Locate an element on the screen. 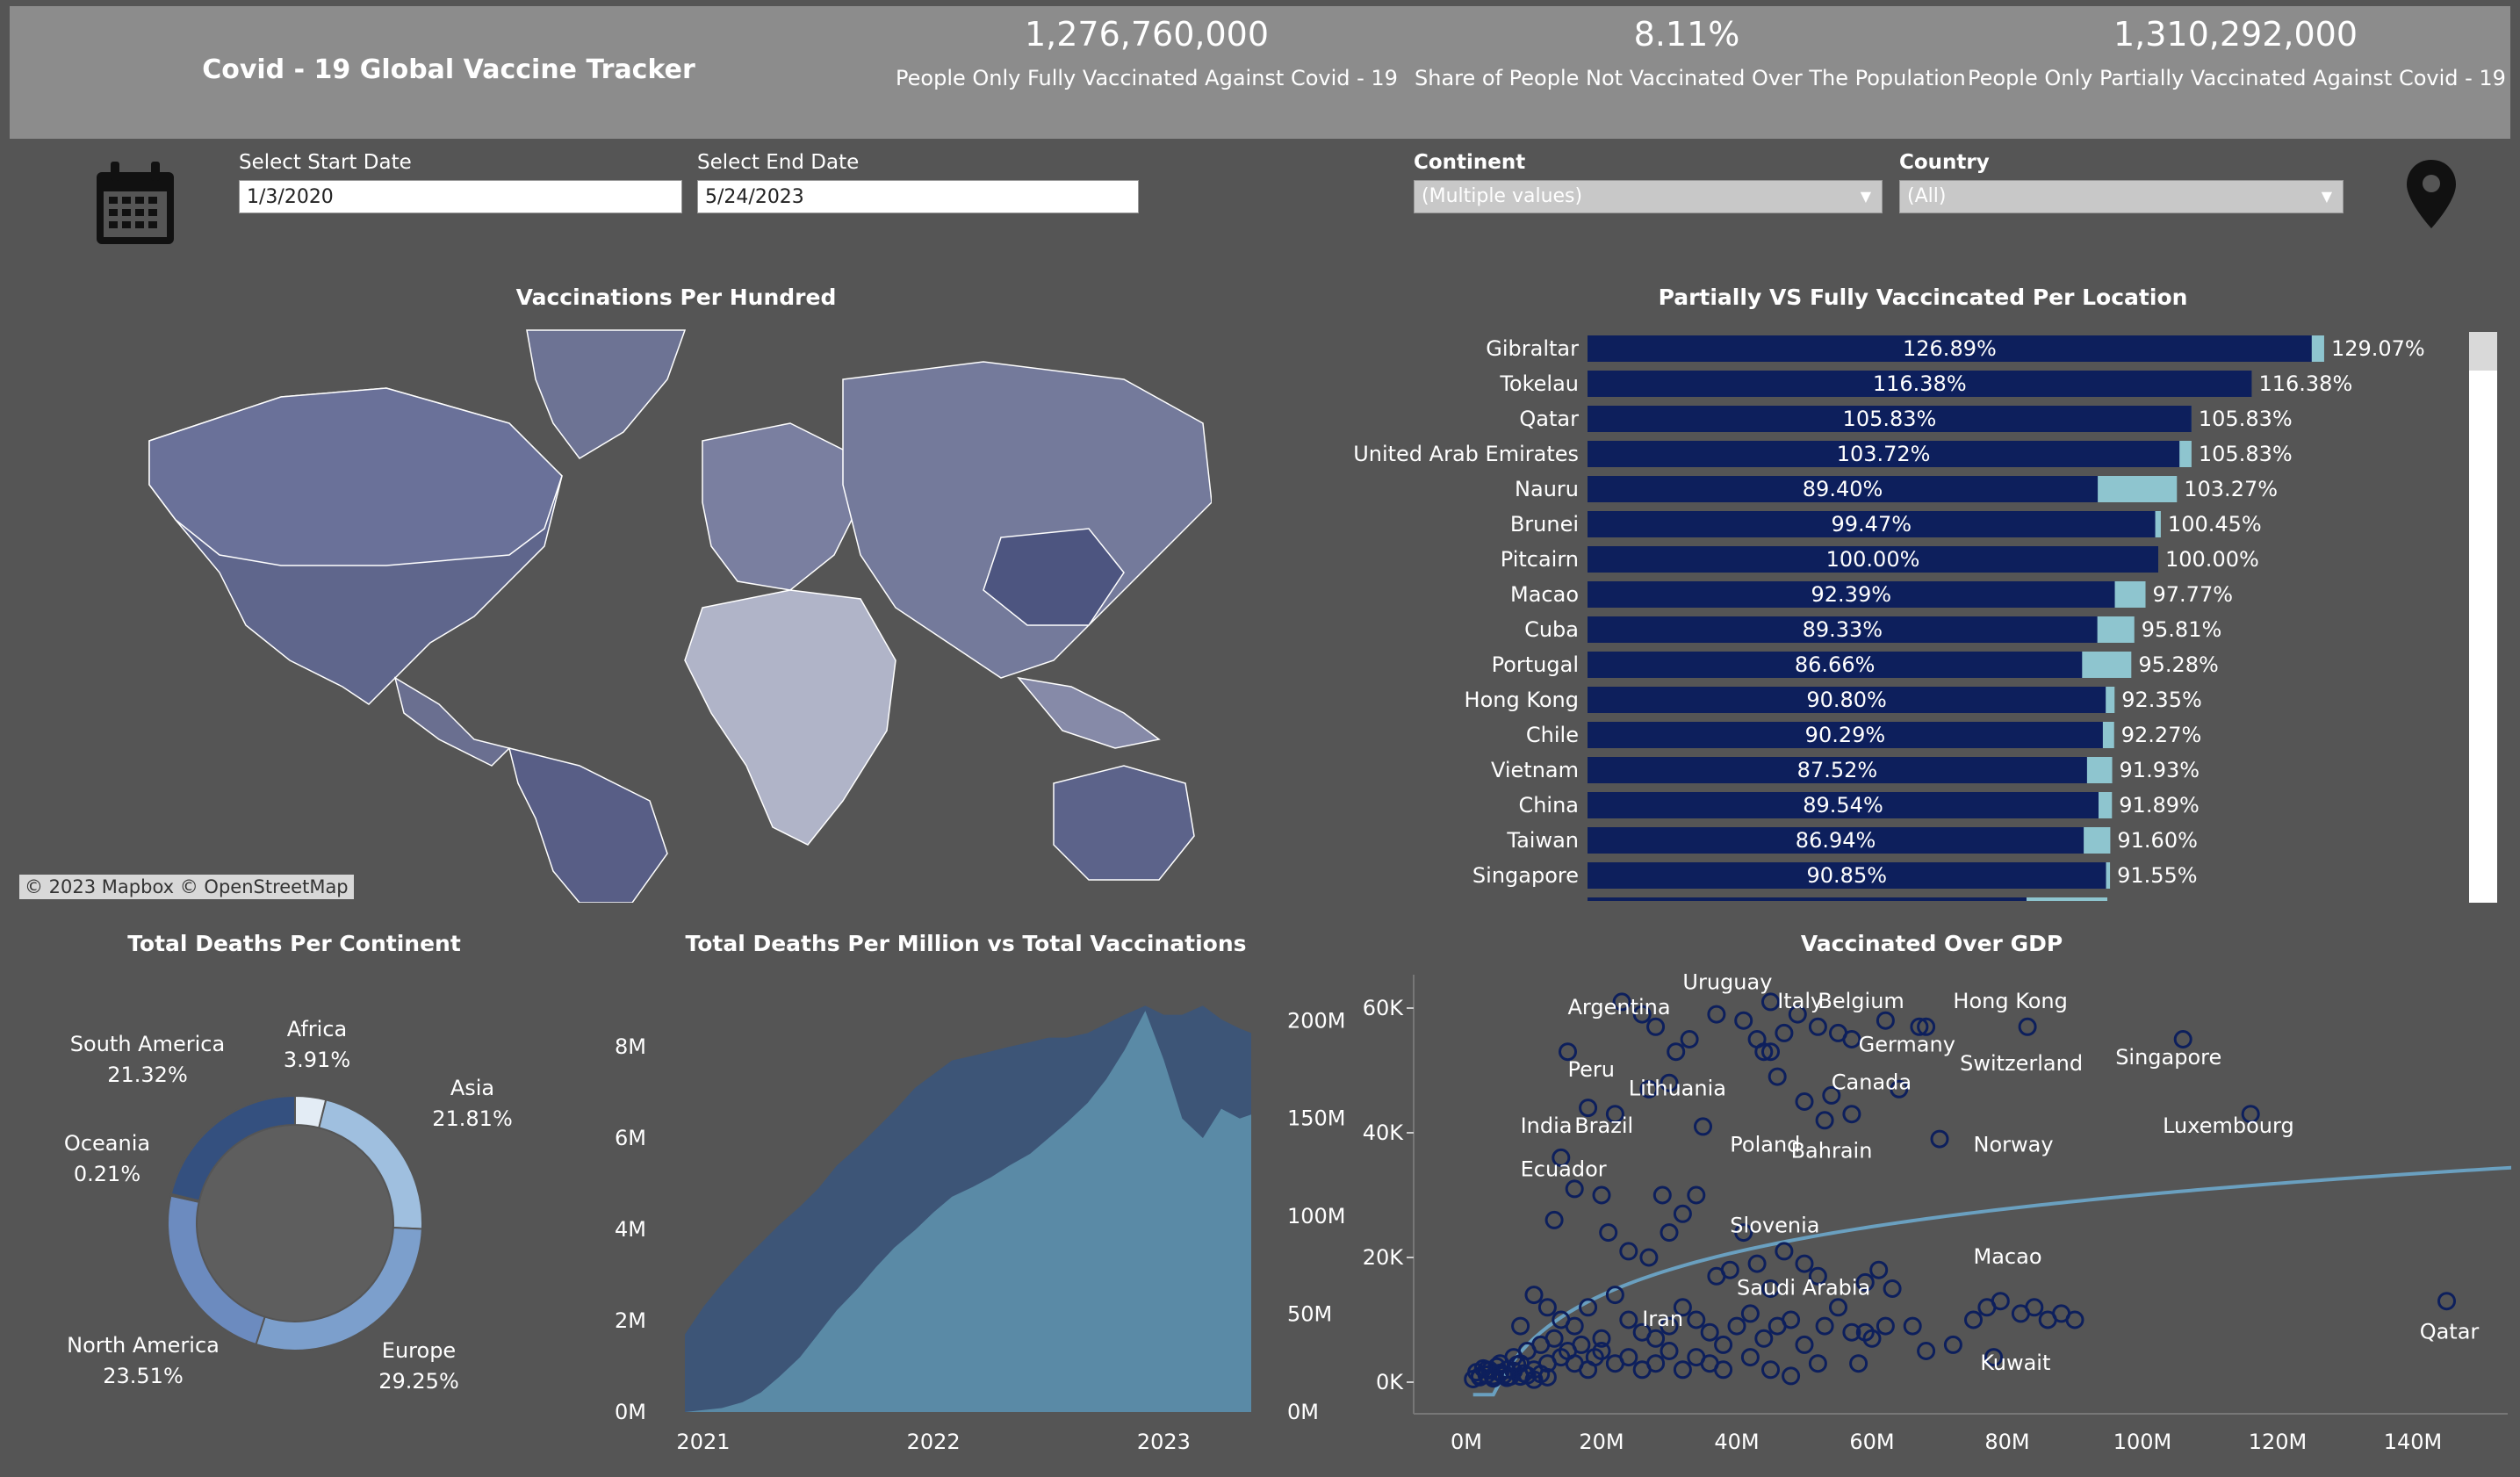 The height and width of the screenshot is (1477, 2520). bar-category-label: Qatar is located at coordinates (1549, 419).